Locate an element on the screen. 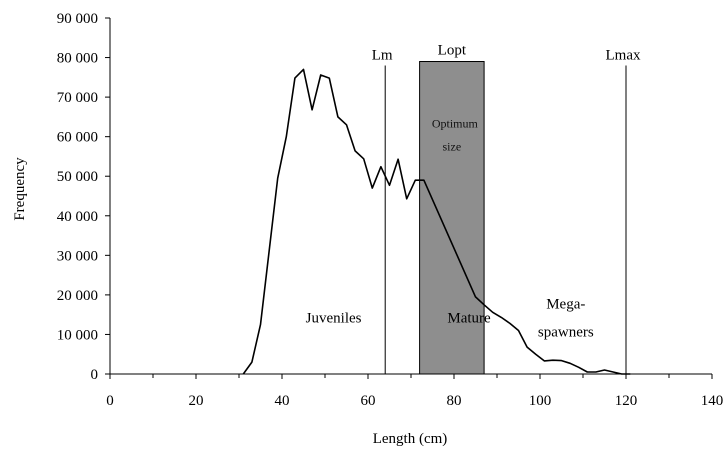 The width and height of the screenshot is (728, 449). annotation-mega: Mega- is located at coordinates (565, 305).